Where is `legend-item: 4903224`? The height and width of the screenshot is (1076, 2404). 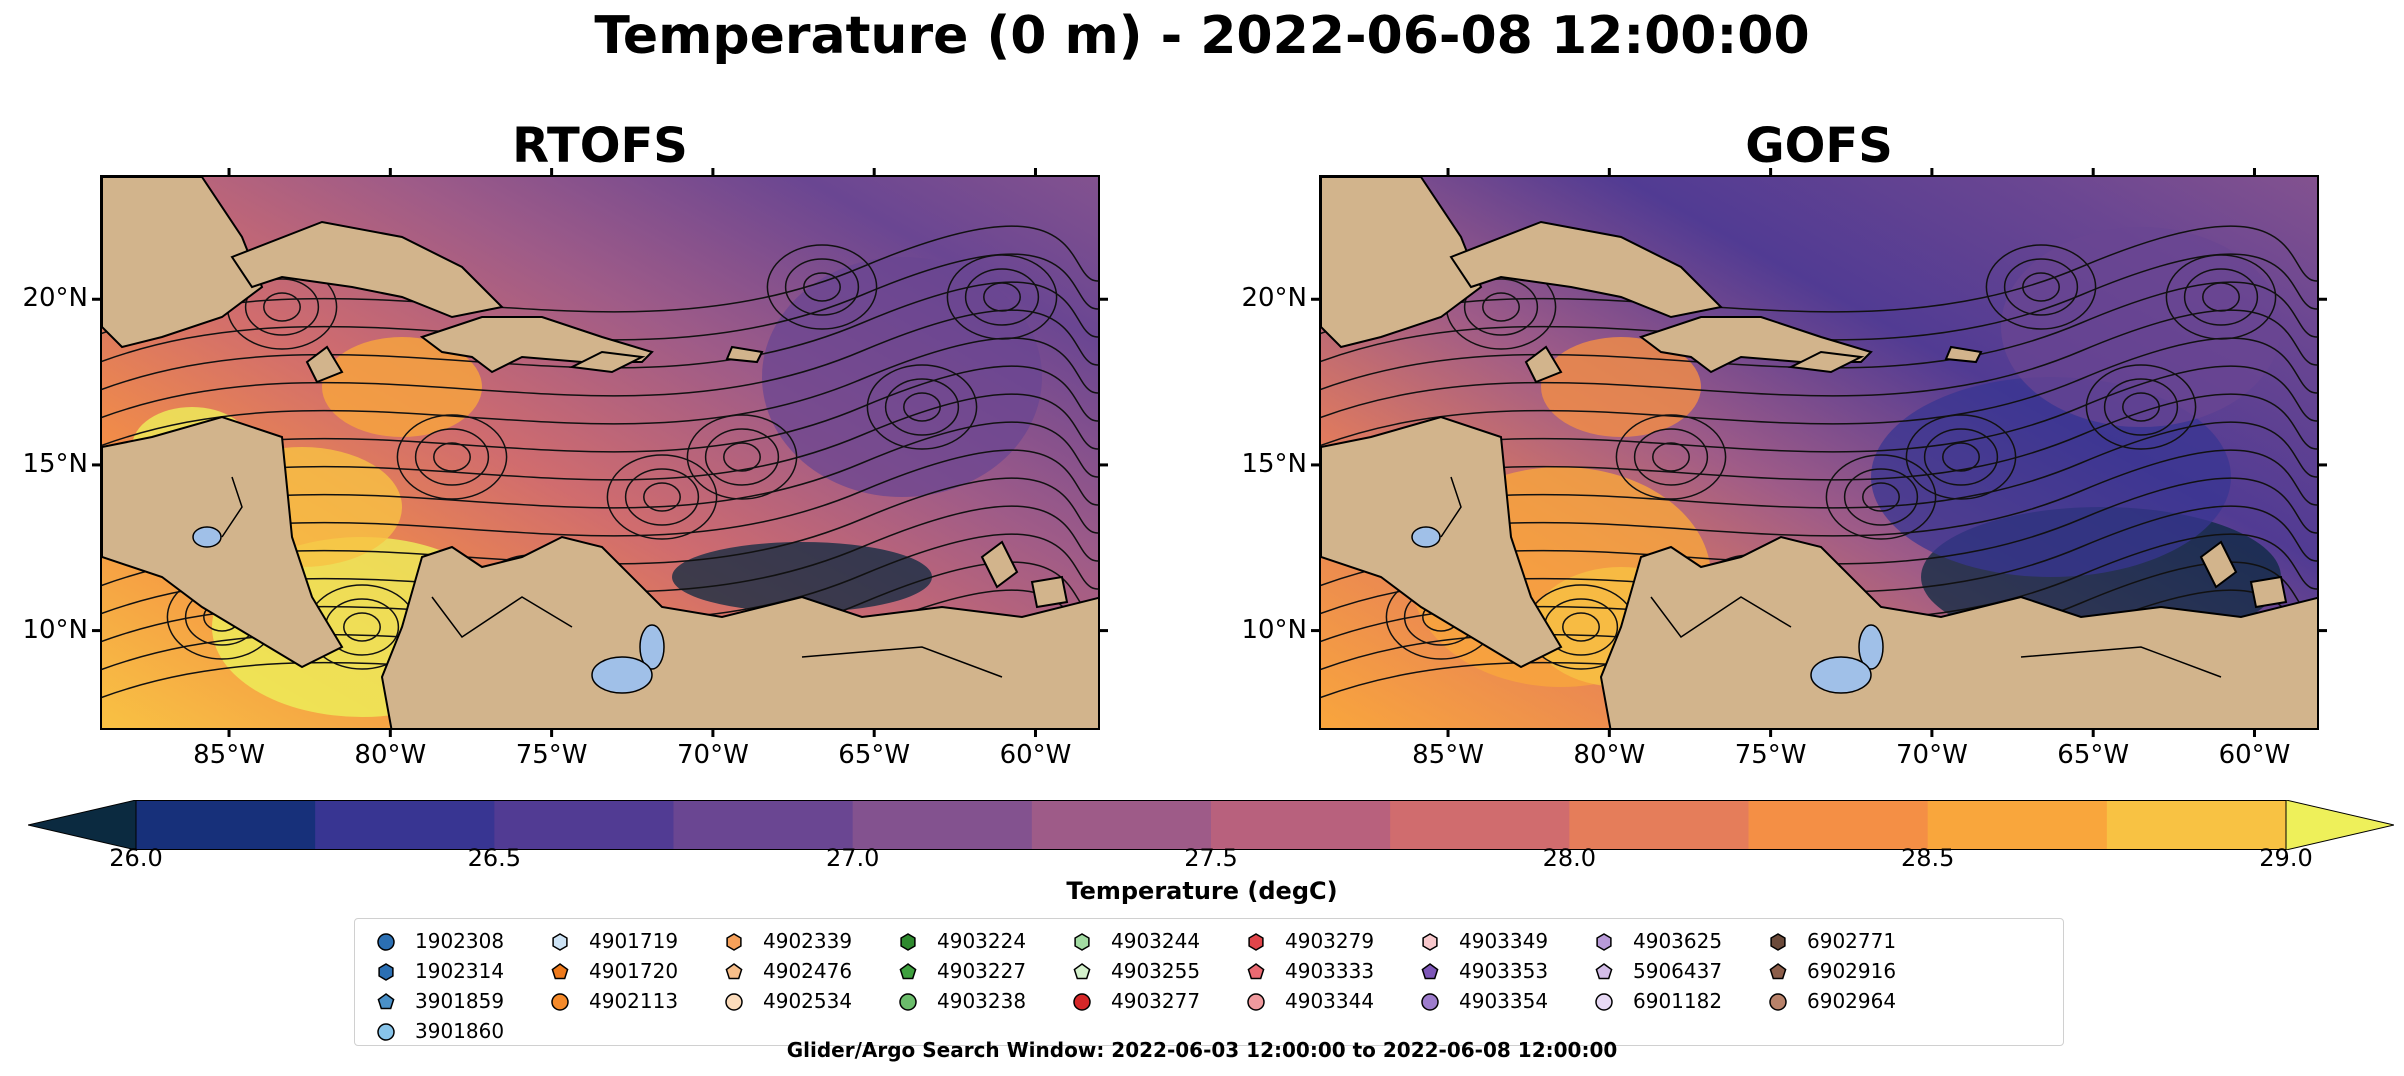 legend-item: 4903224 is located at coordinates (982, 941).